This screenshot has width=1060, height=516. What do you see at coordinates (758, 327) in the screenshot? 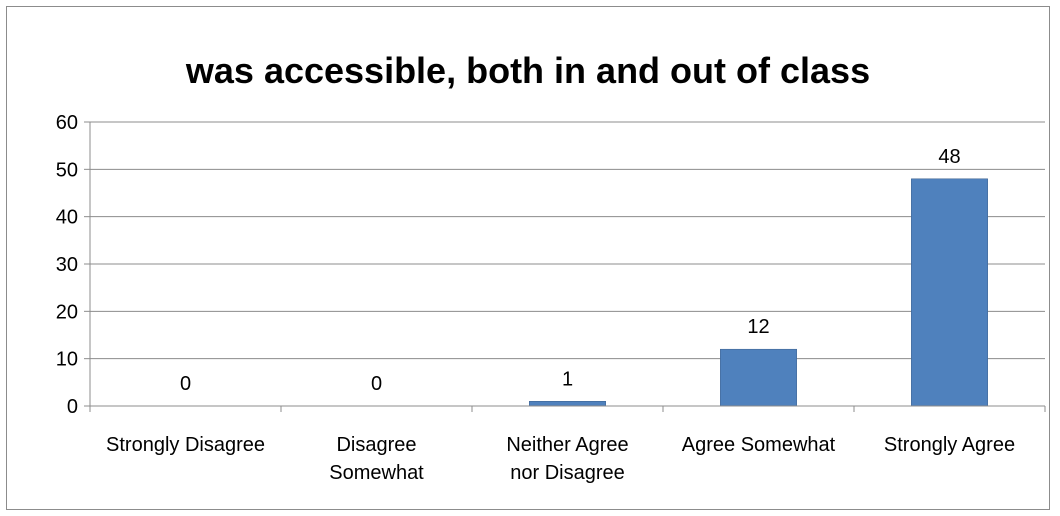
I see `data-label: 12` at bounding box center [758, 327].